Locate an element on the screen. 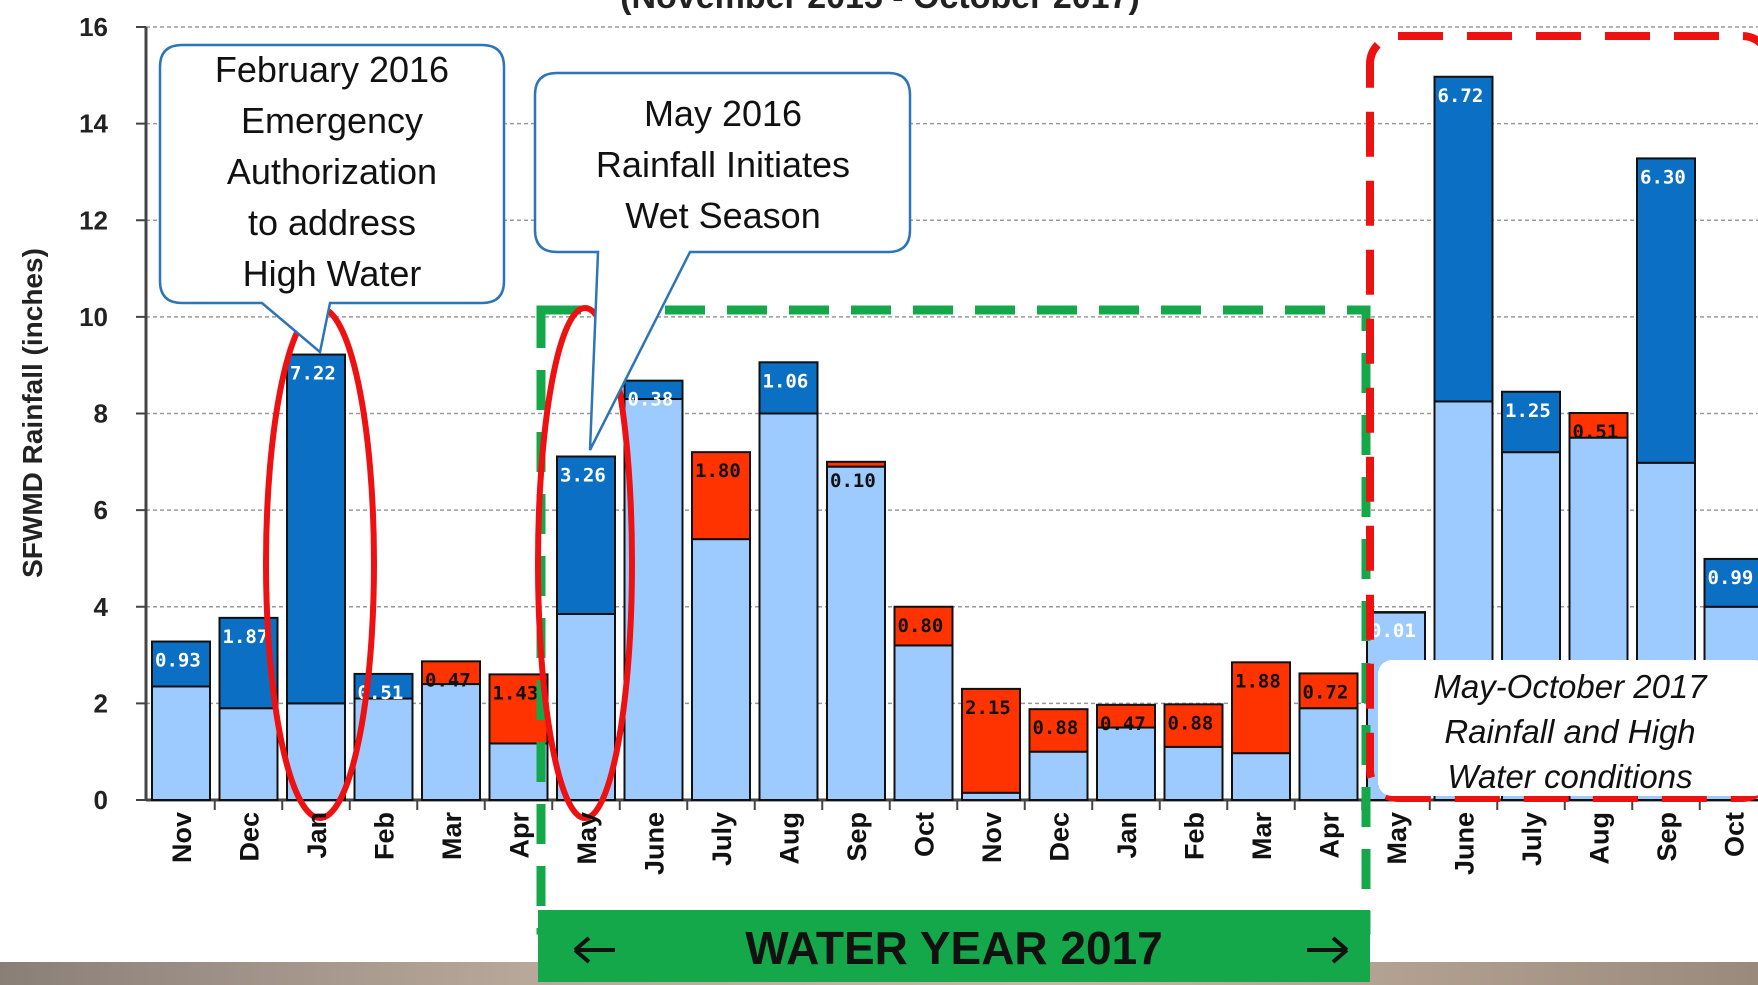 The image size is (1758, 985). value-label: 0.99 is located at coordinates (1731, 578).